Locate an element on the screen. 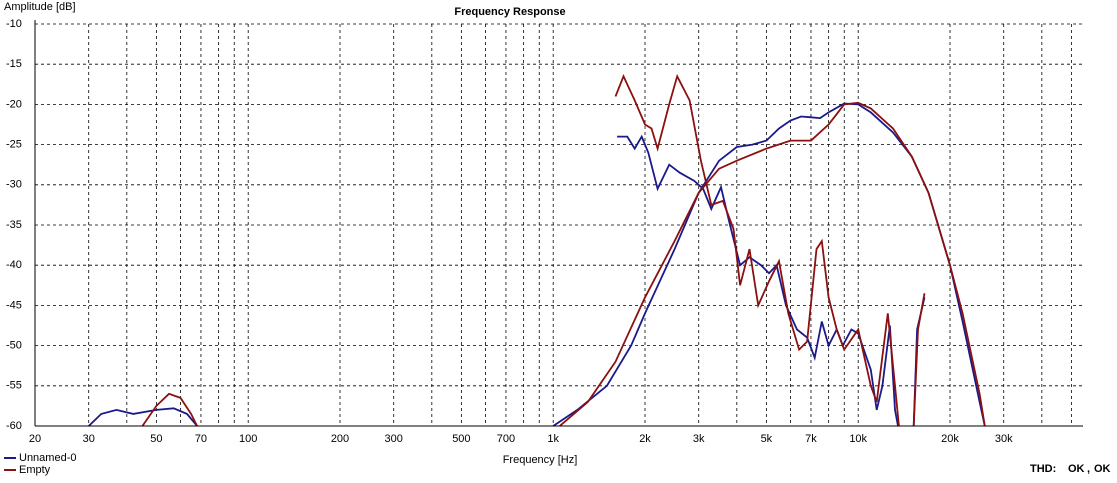 The height and width of the screenshot is (483, 1117). x-tick-label: 20k is located at coordinates (950, 439).